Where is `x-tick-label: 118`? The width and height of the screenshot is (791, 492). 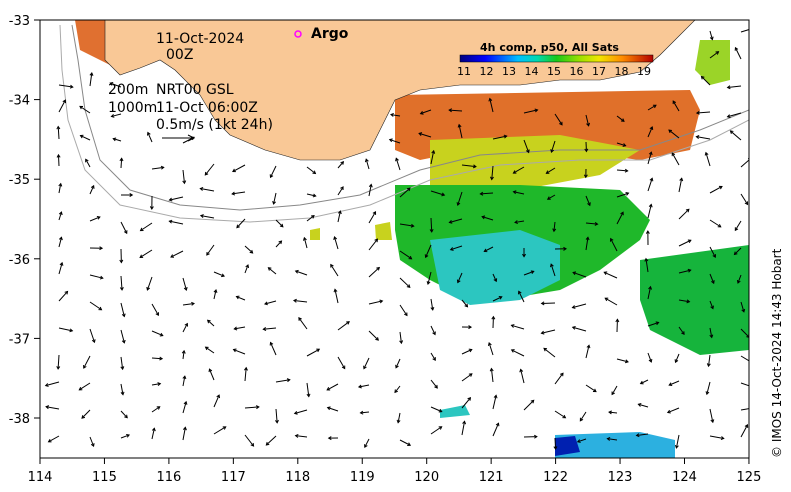
x-tick-label: 118 is located at coordinates (297, 477).